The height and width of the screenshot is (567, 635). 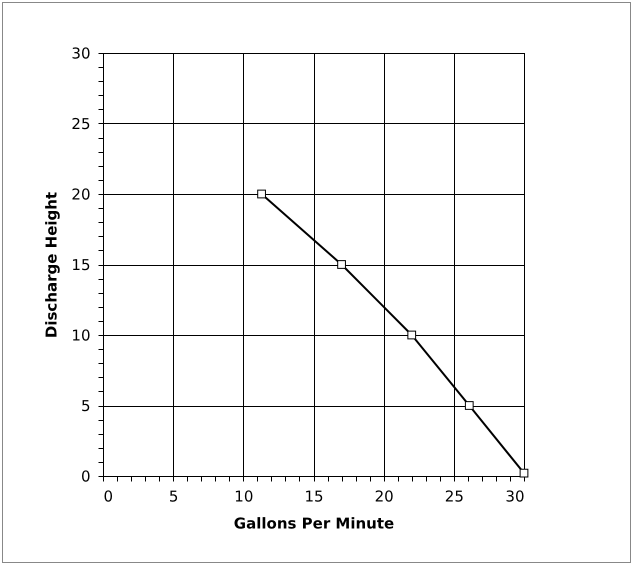 I want to click on x-tick-label: 10, so click(x=244, y=497).